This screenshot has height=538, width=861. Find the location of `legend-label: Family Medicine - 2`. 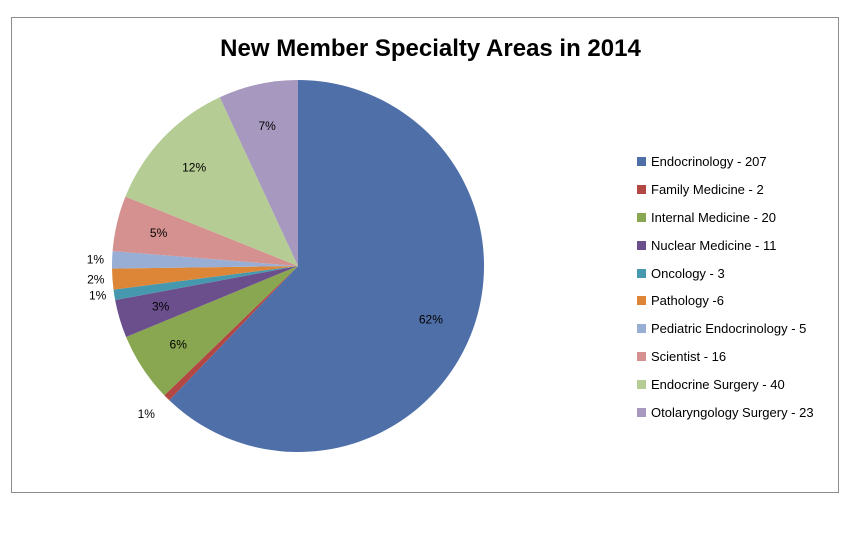

legend-label: Family Medicine - 2 is located at coordinates (707, 190).